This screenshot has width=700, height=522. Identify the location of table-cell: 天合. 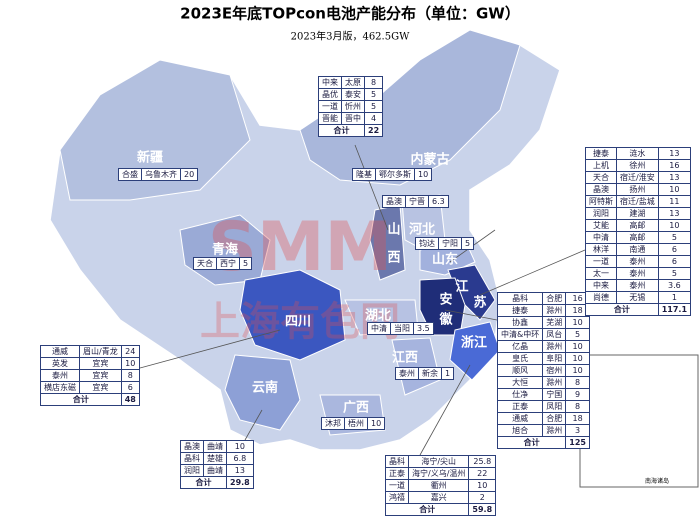
(205, 263).